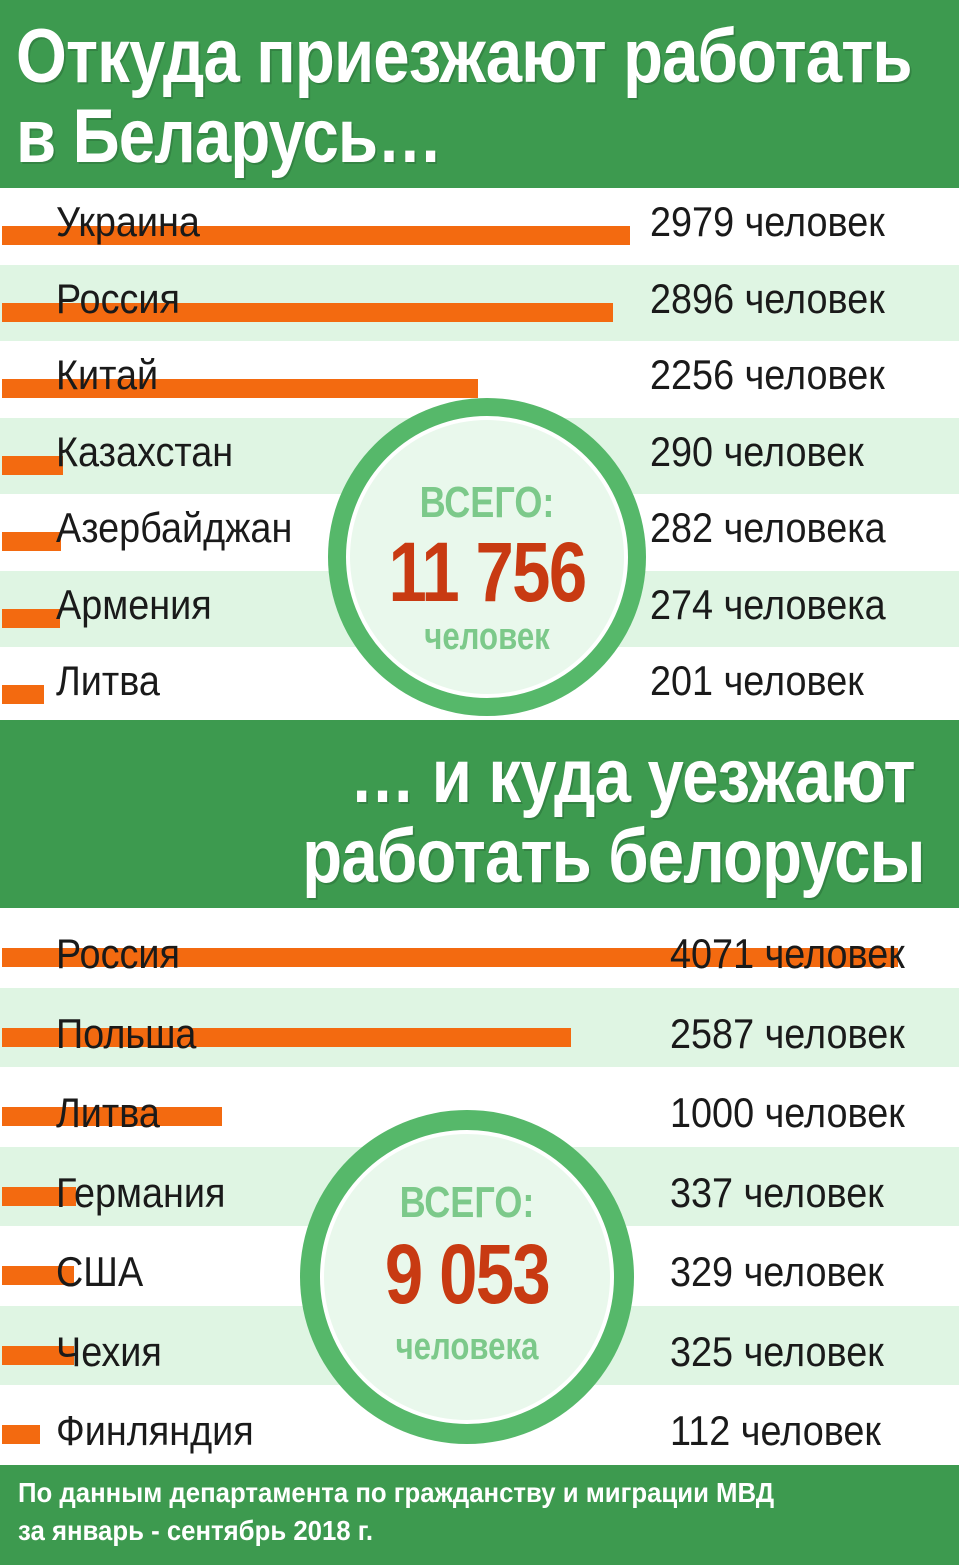  Describe the element at coordinates (479, 379) in the screenshot. I see `chart-row: Китай 2256 человек` at that location.